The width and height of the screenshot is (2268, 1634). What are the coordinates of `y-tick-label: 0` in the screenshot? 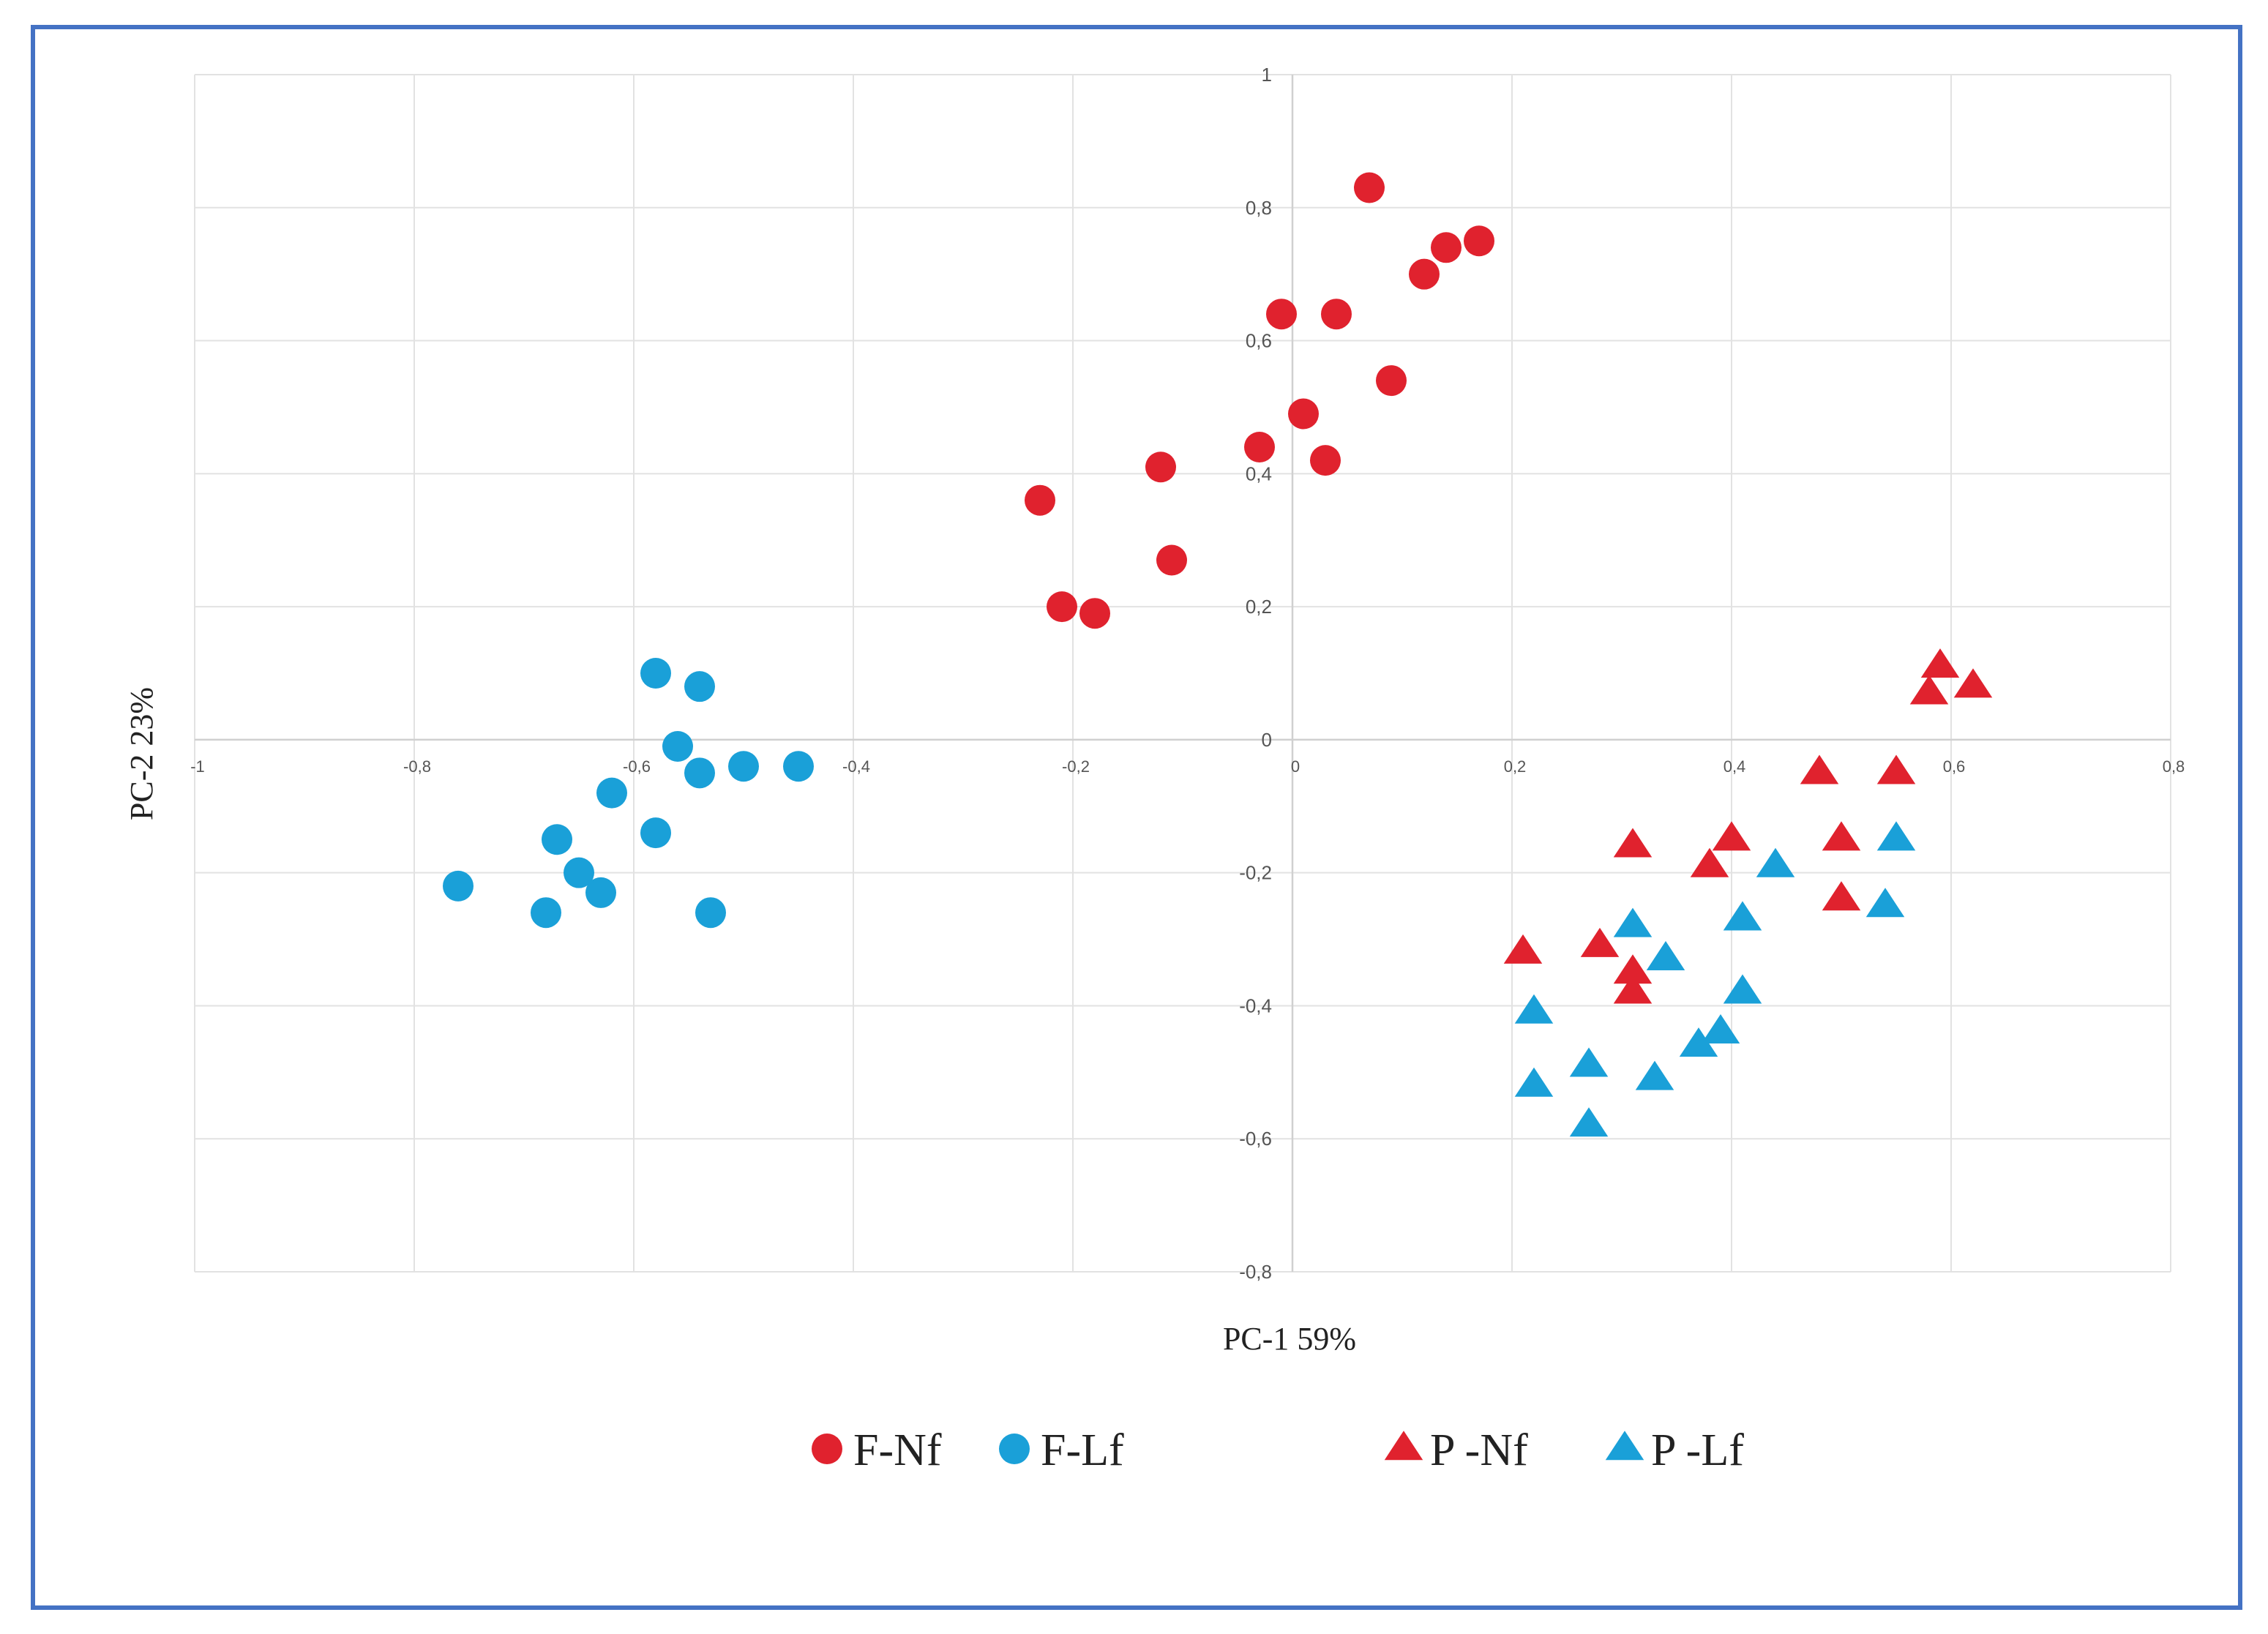 It's located at (1267, 740).